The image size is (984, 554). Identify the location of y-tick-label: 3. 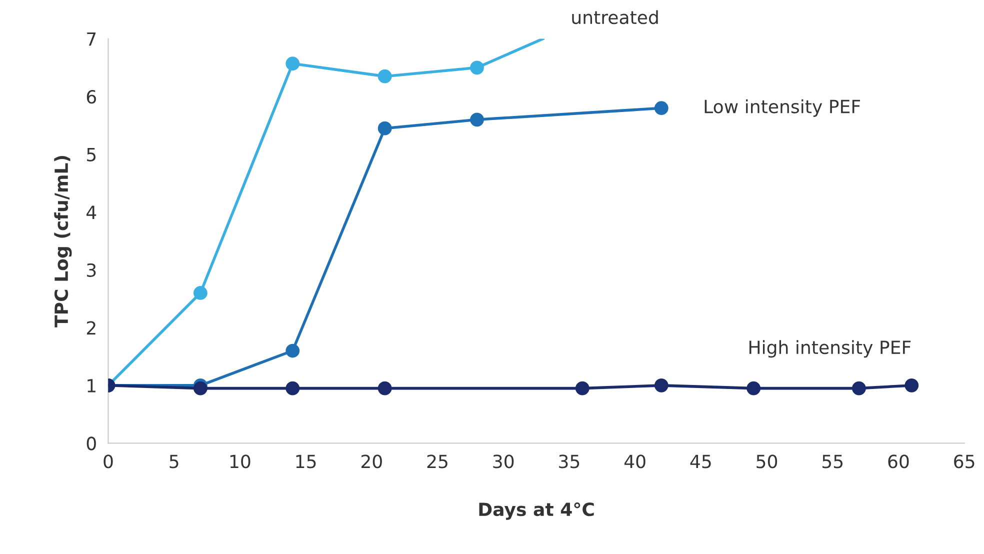
(91, 270).